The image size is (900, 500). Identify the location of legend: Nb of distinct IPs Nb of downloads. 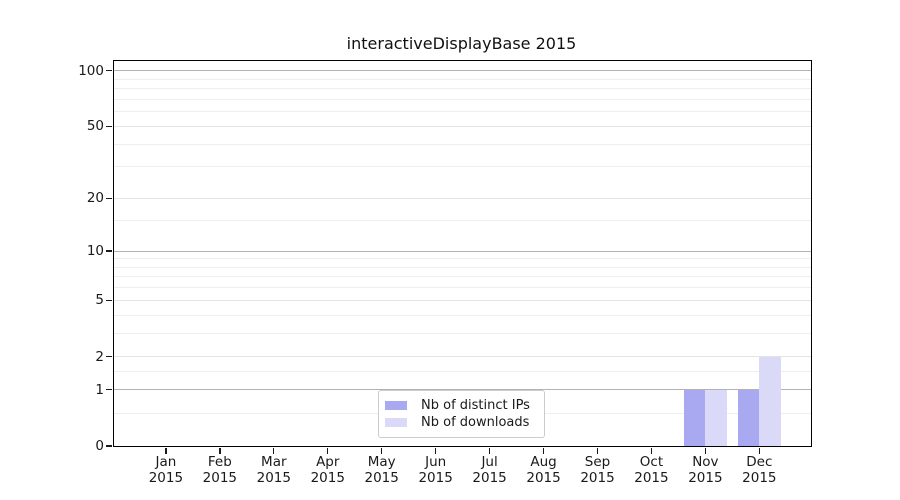
(461, 414).